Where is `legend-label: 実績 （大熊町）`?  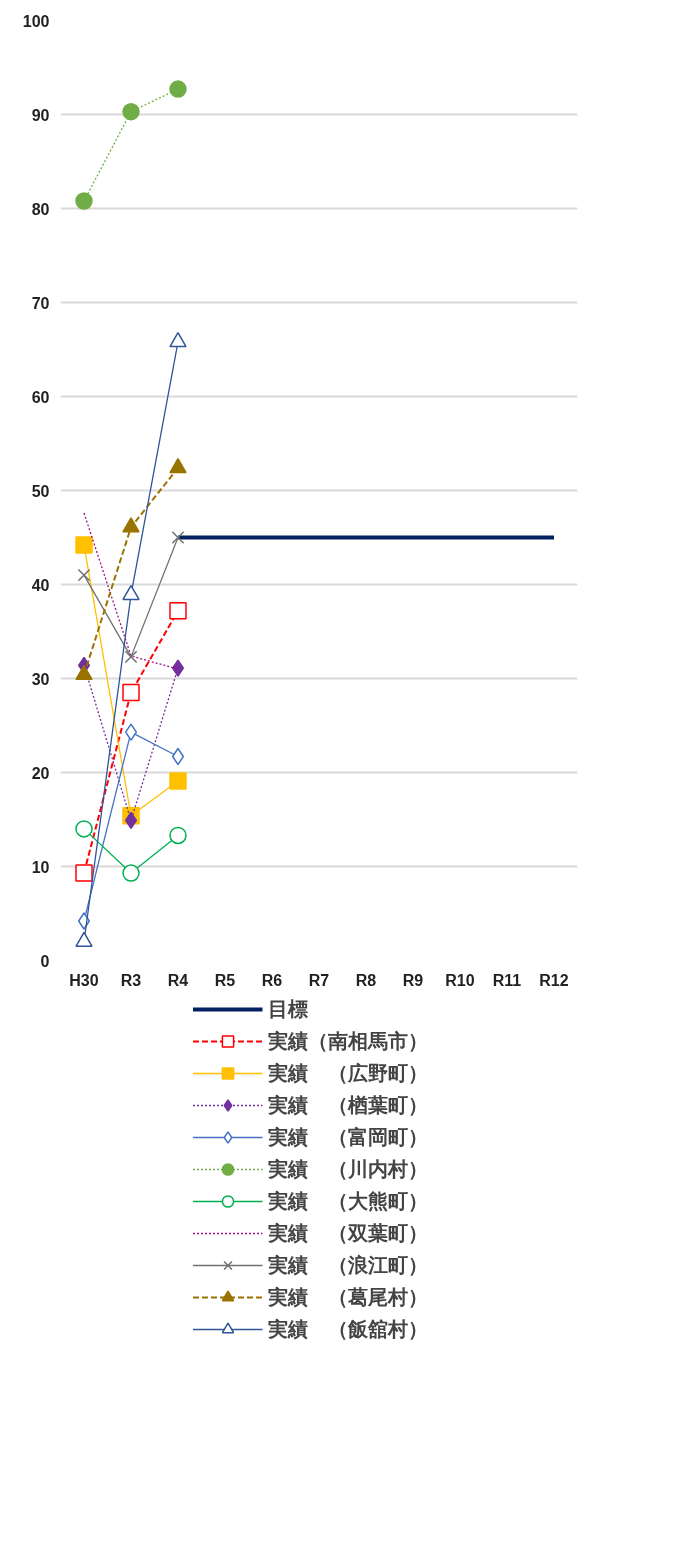
legend-label: 実績 （大熊町） is located at coordinates (347, 1201).